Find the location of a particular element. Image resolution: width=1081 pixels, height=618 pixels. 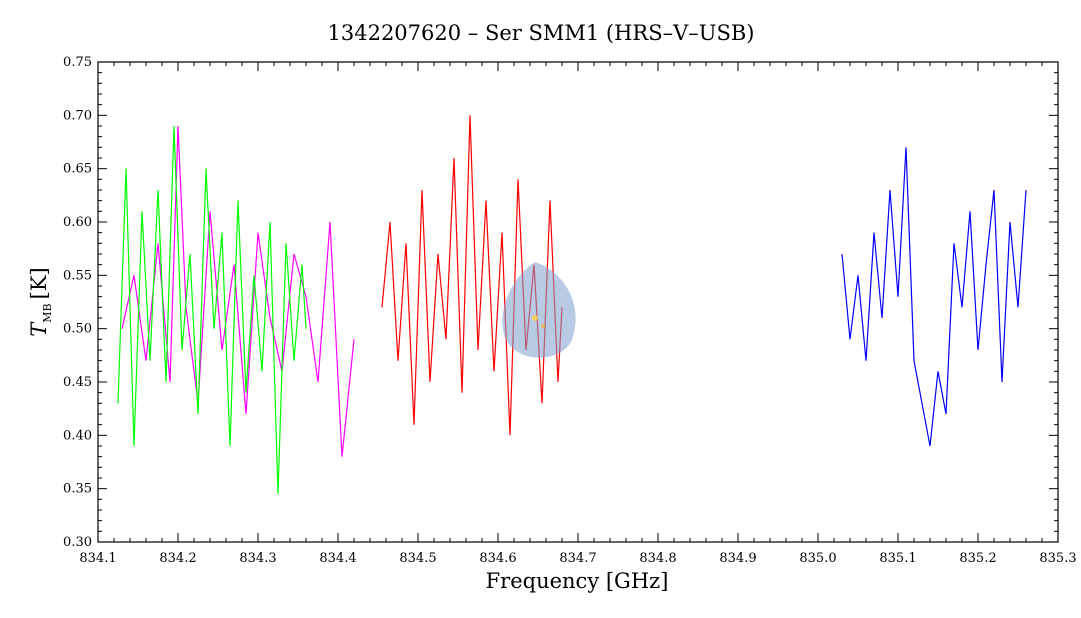

x-tick-label: 834.9 is located at coordinates (737, 558).